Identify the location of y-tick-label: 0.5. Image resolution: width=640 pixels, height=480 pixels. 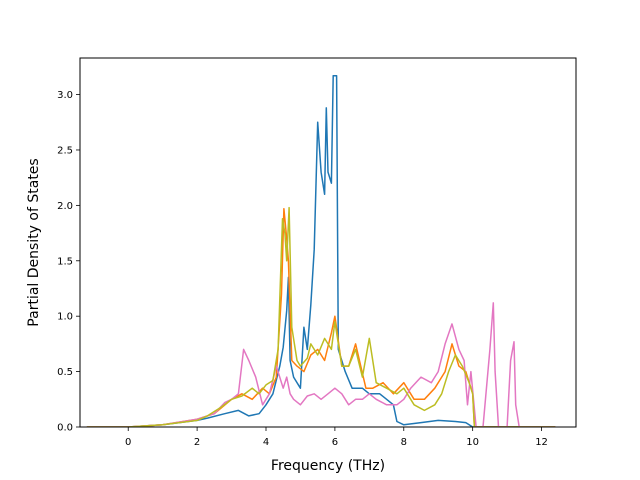
(65, 372).